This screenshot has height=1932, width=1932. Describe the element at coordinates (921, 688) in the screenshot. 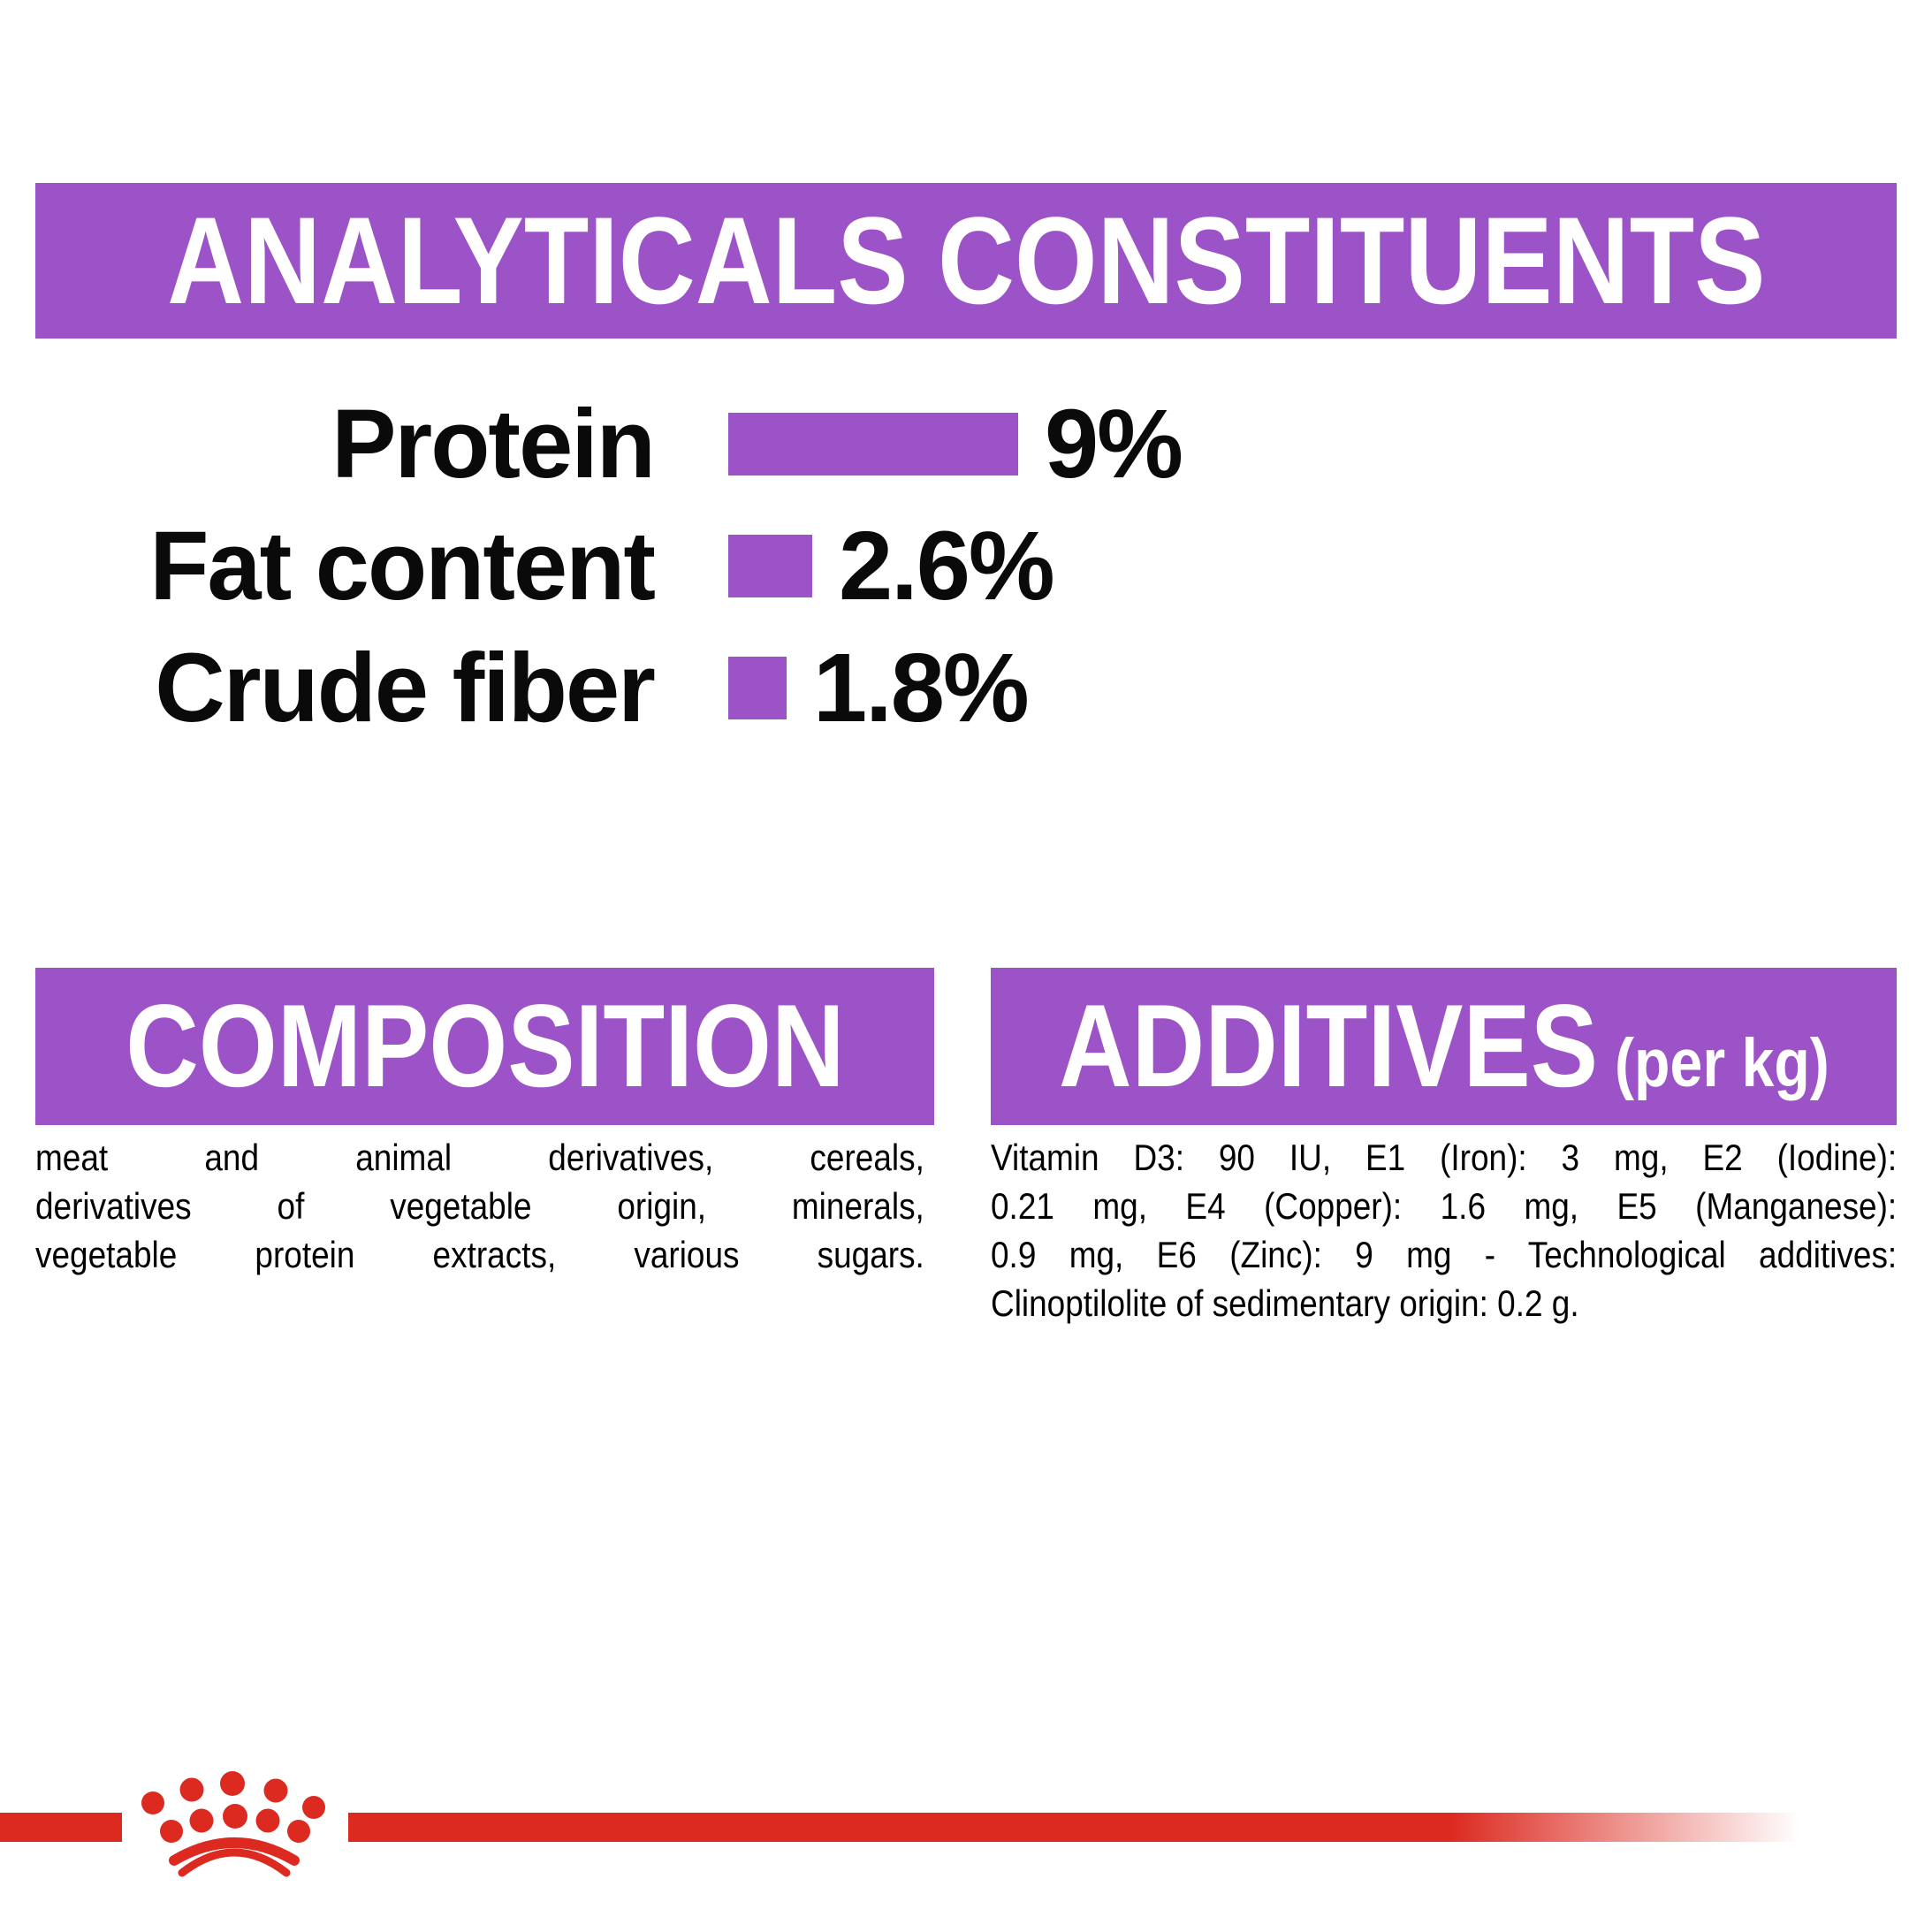

I see `bar-value: 1.8%` at that location.